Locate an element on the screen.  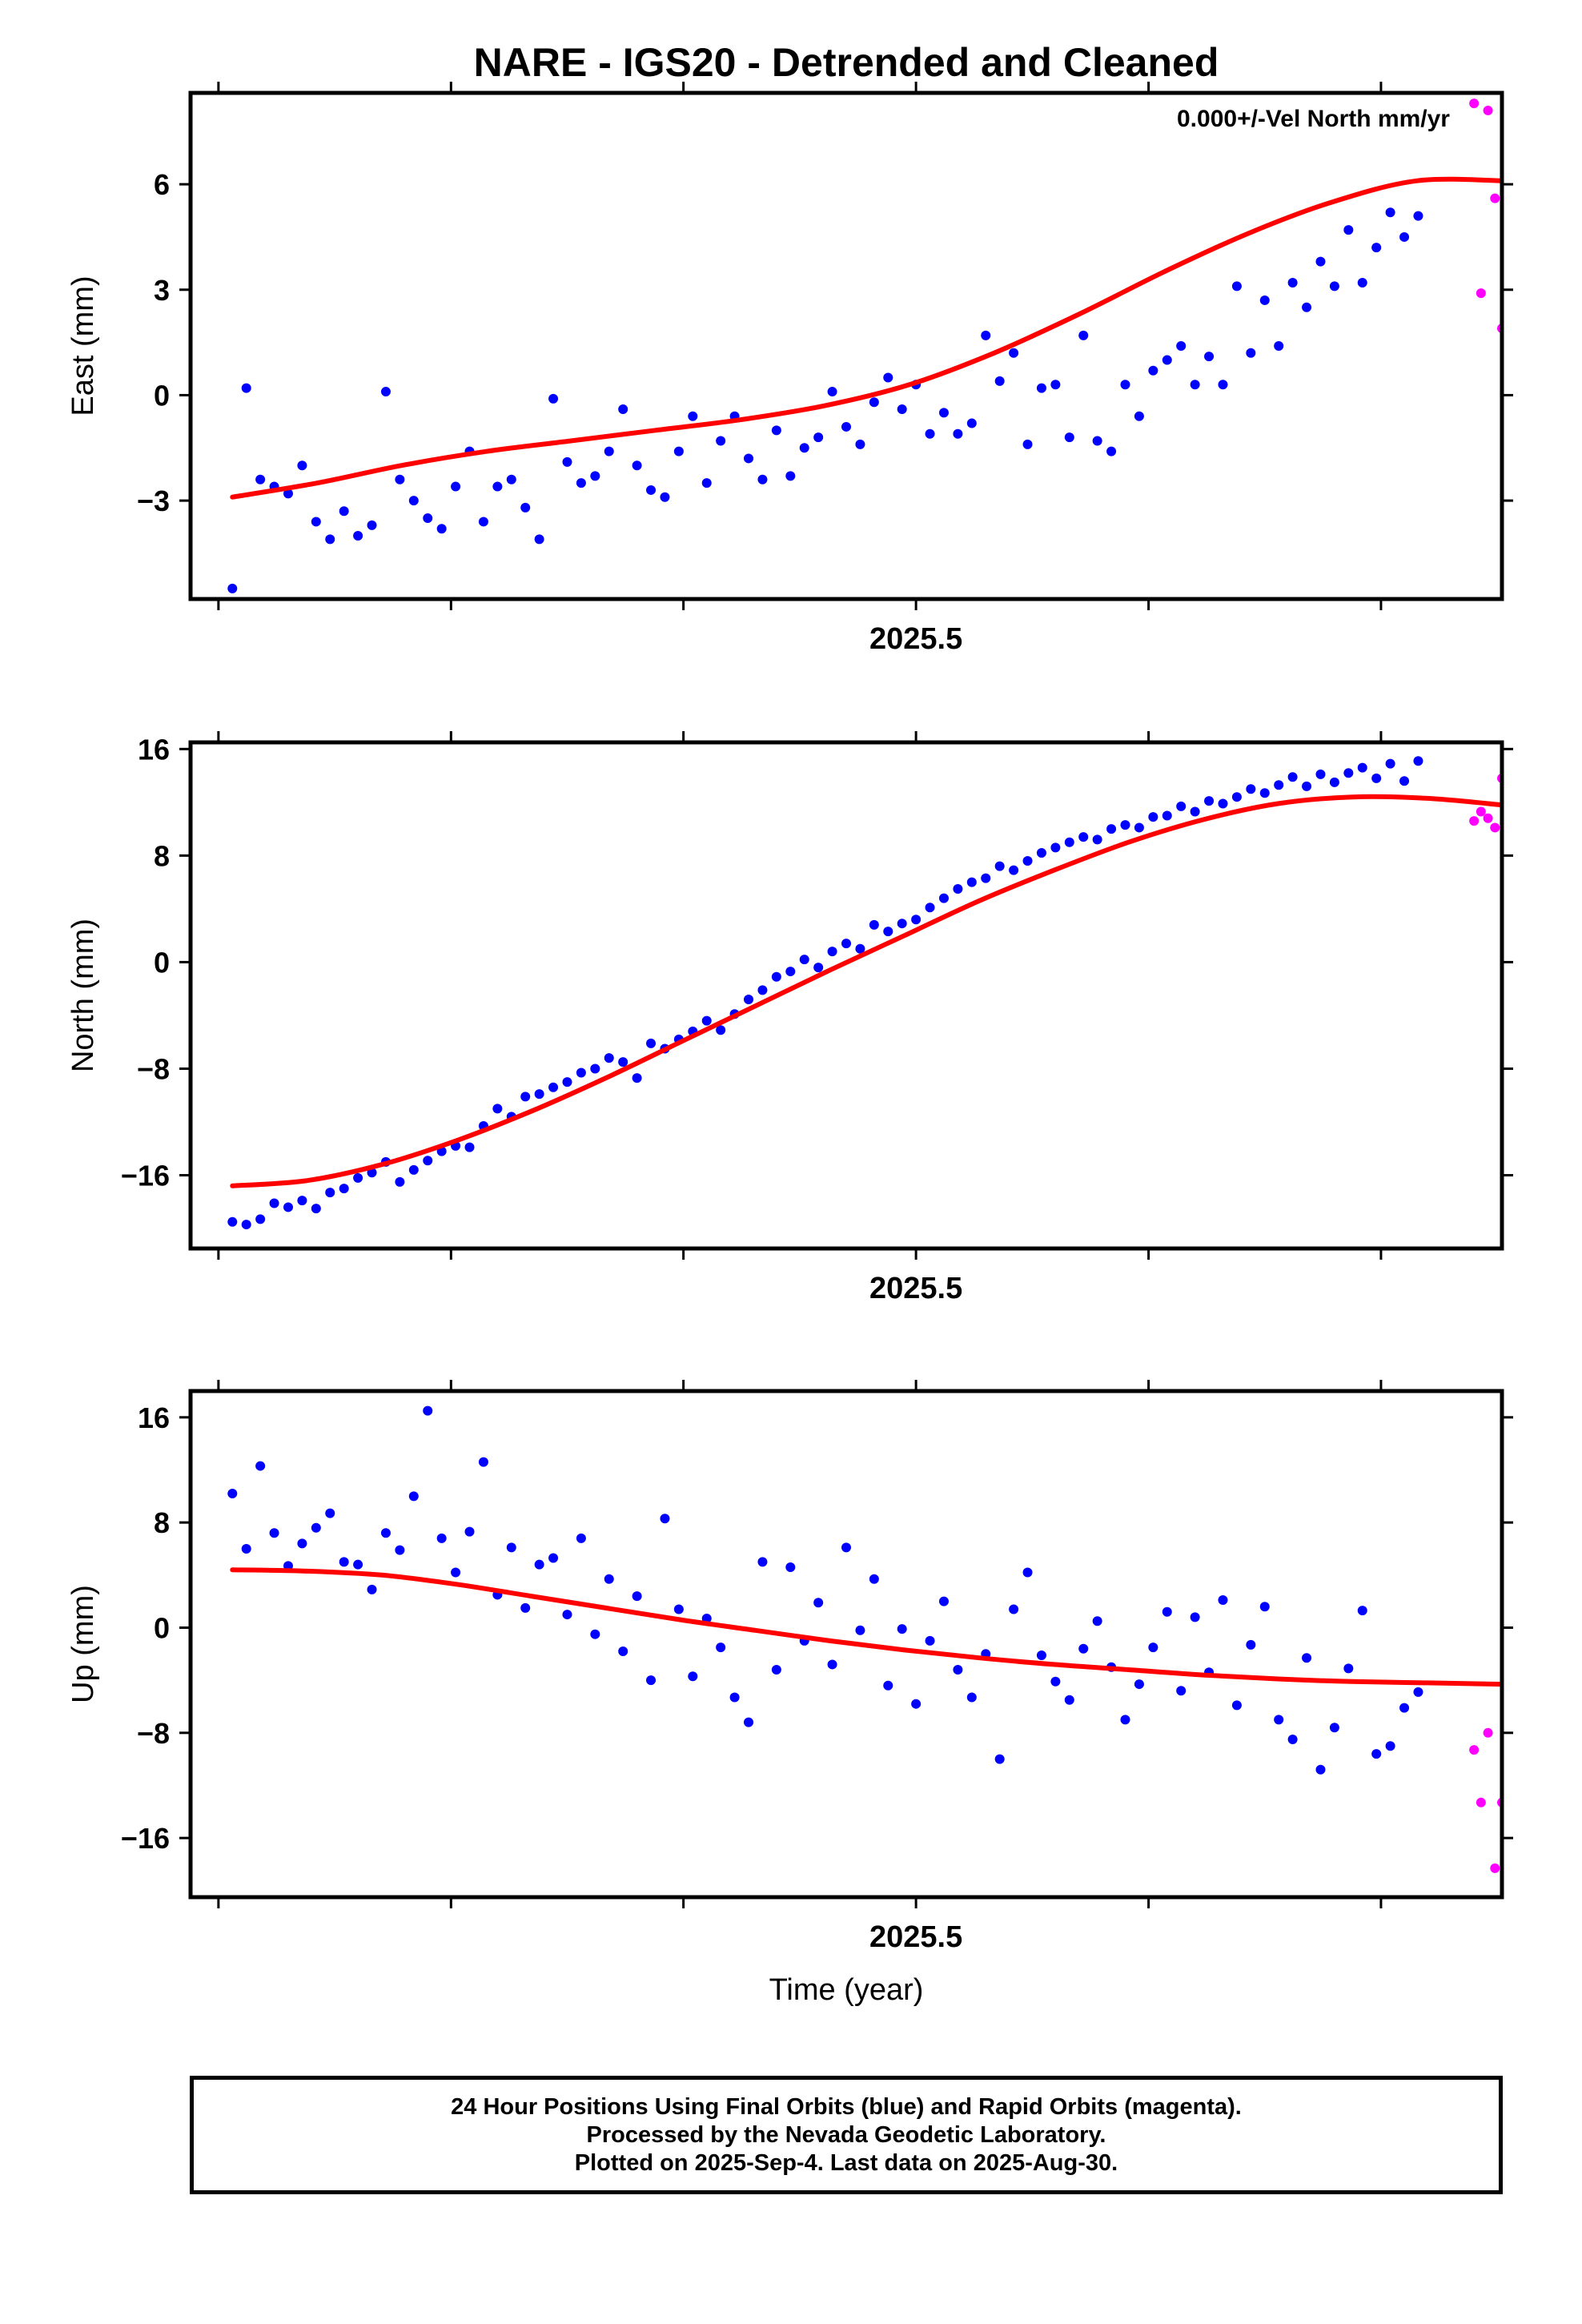
velocity-annotation: 0.000+/-Vel North mm/yr is located at coordinates (1313, 119).